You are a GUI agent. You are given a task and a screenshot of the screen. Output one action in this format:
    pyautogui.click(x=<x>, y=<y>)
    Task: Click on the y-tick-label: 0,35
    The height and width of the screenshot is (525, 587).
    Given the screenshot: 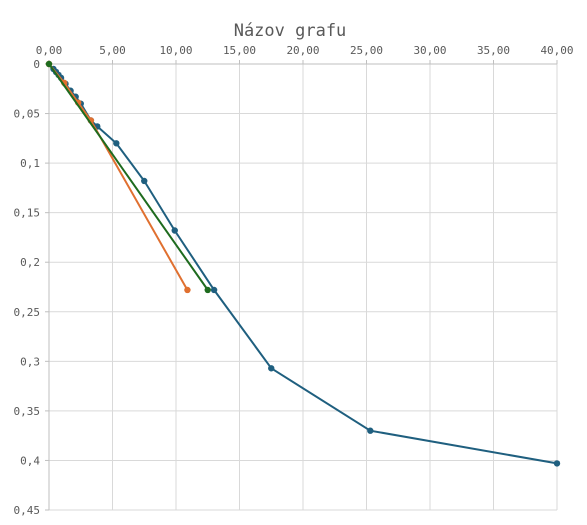 What is the action you would take?
    pyautogui.click(x=27, y=411)
    